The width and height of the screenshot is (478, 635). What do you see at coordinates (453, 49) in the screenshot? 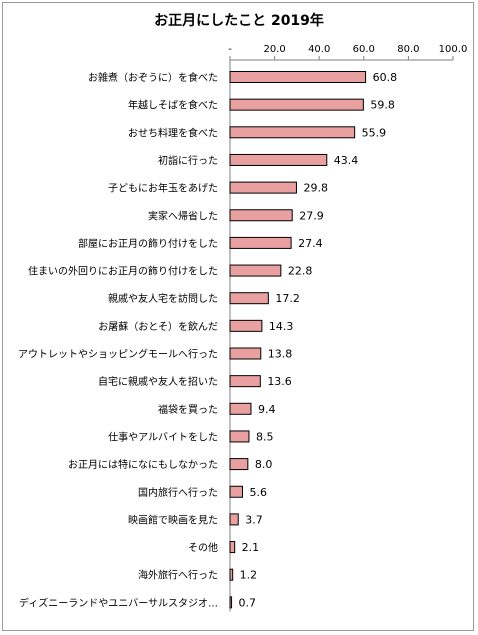
I see `x-tick-label: 100.0` at bounding box center [453, 49].